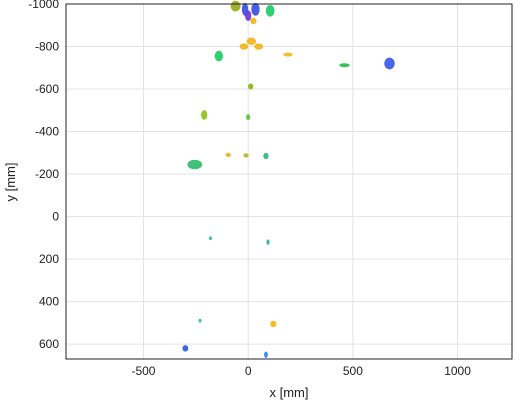  What do you see at coordinates (248, 371) in the screenshot?
I see `x-tick-label: 0` at bounding box center [248, 371].